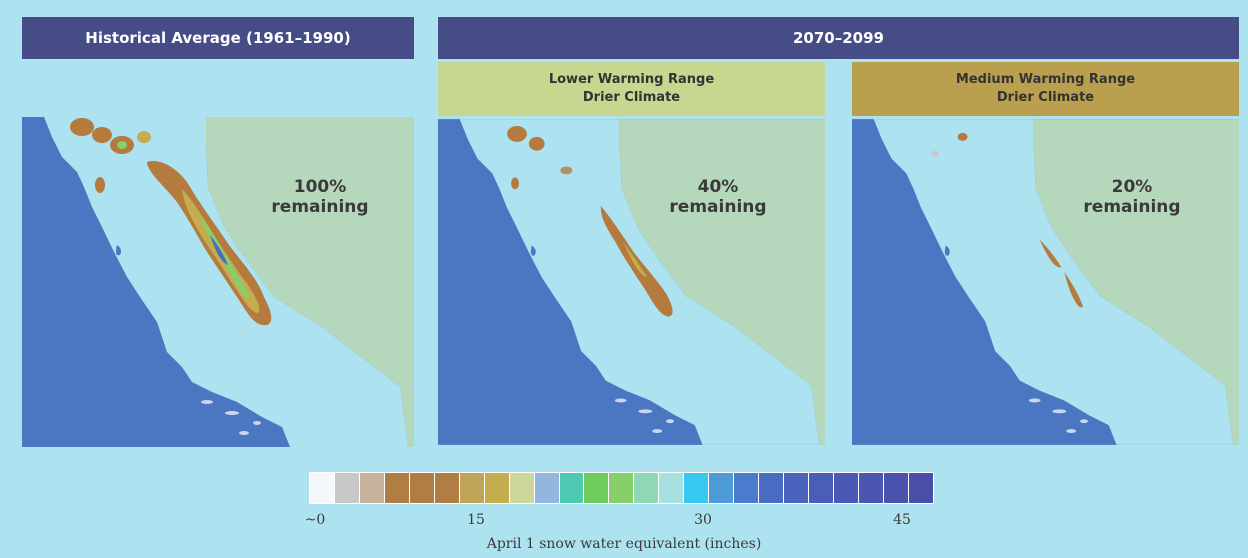 Image resolution: width=1248 pixels, height=558 pixels. I want to click on snowpack-medium, so click(1007, 220).